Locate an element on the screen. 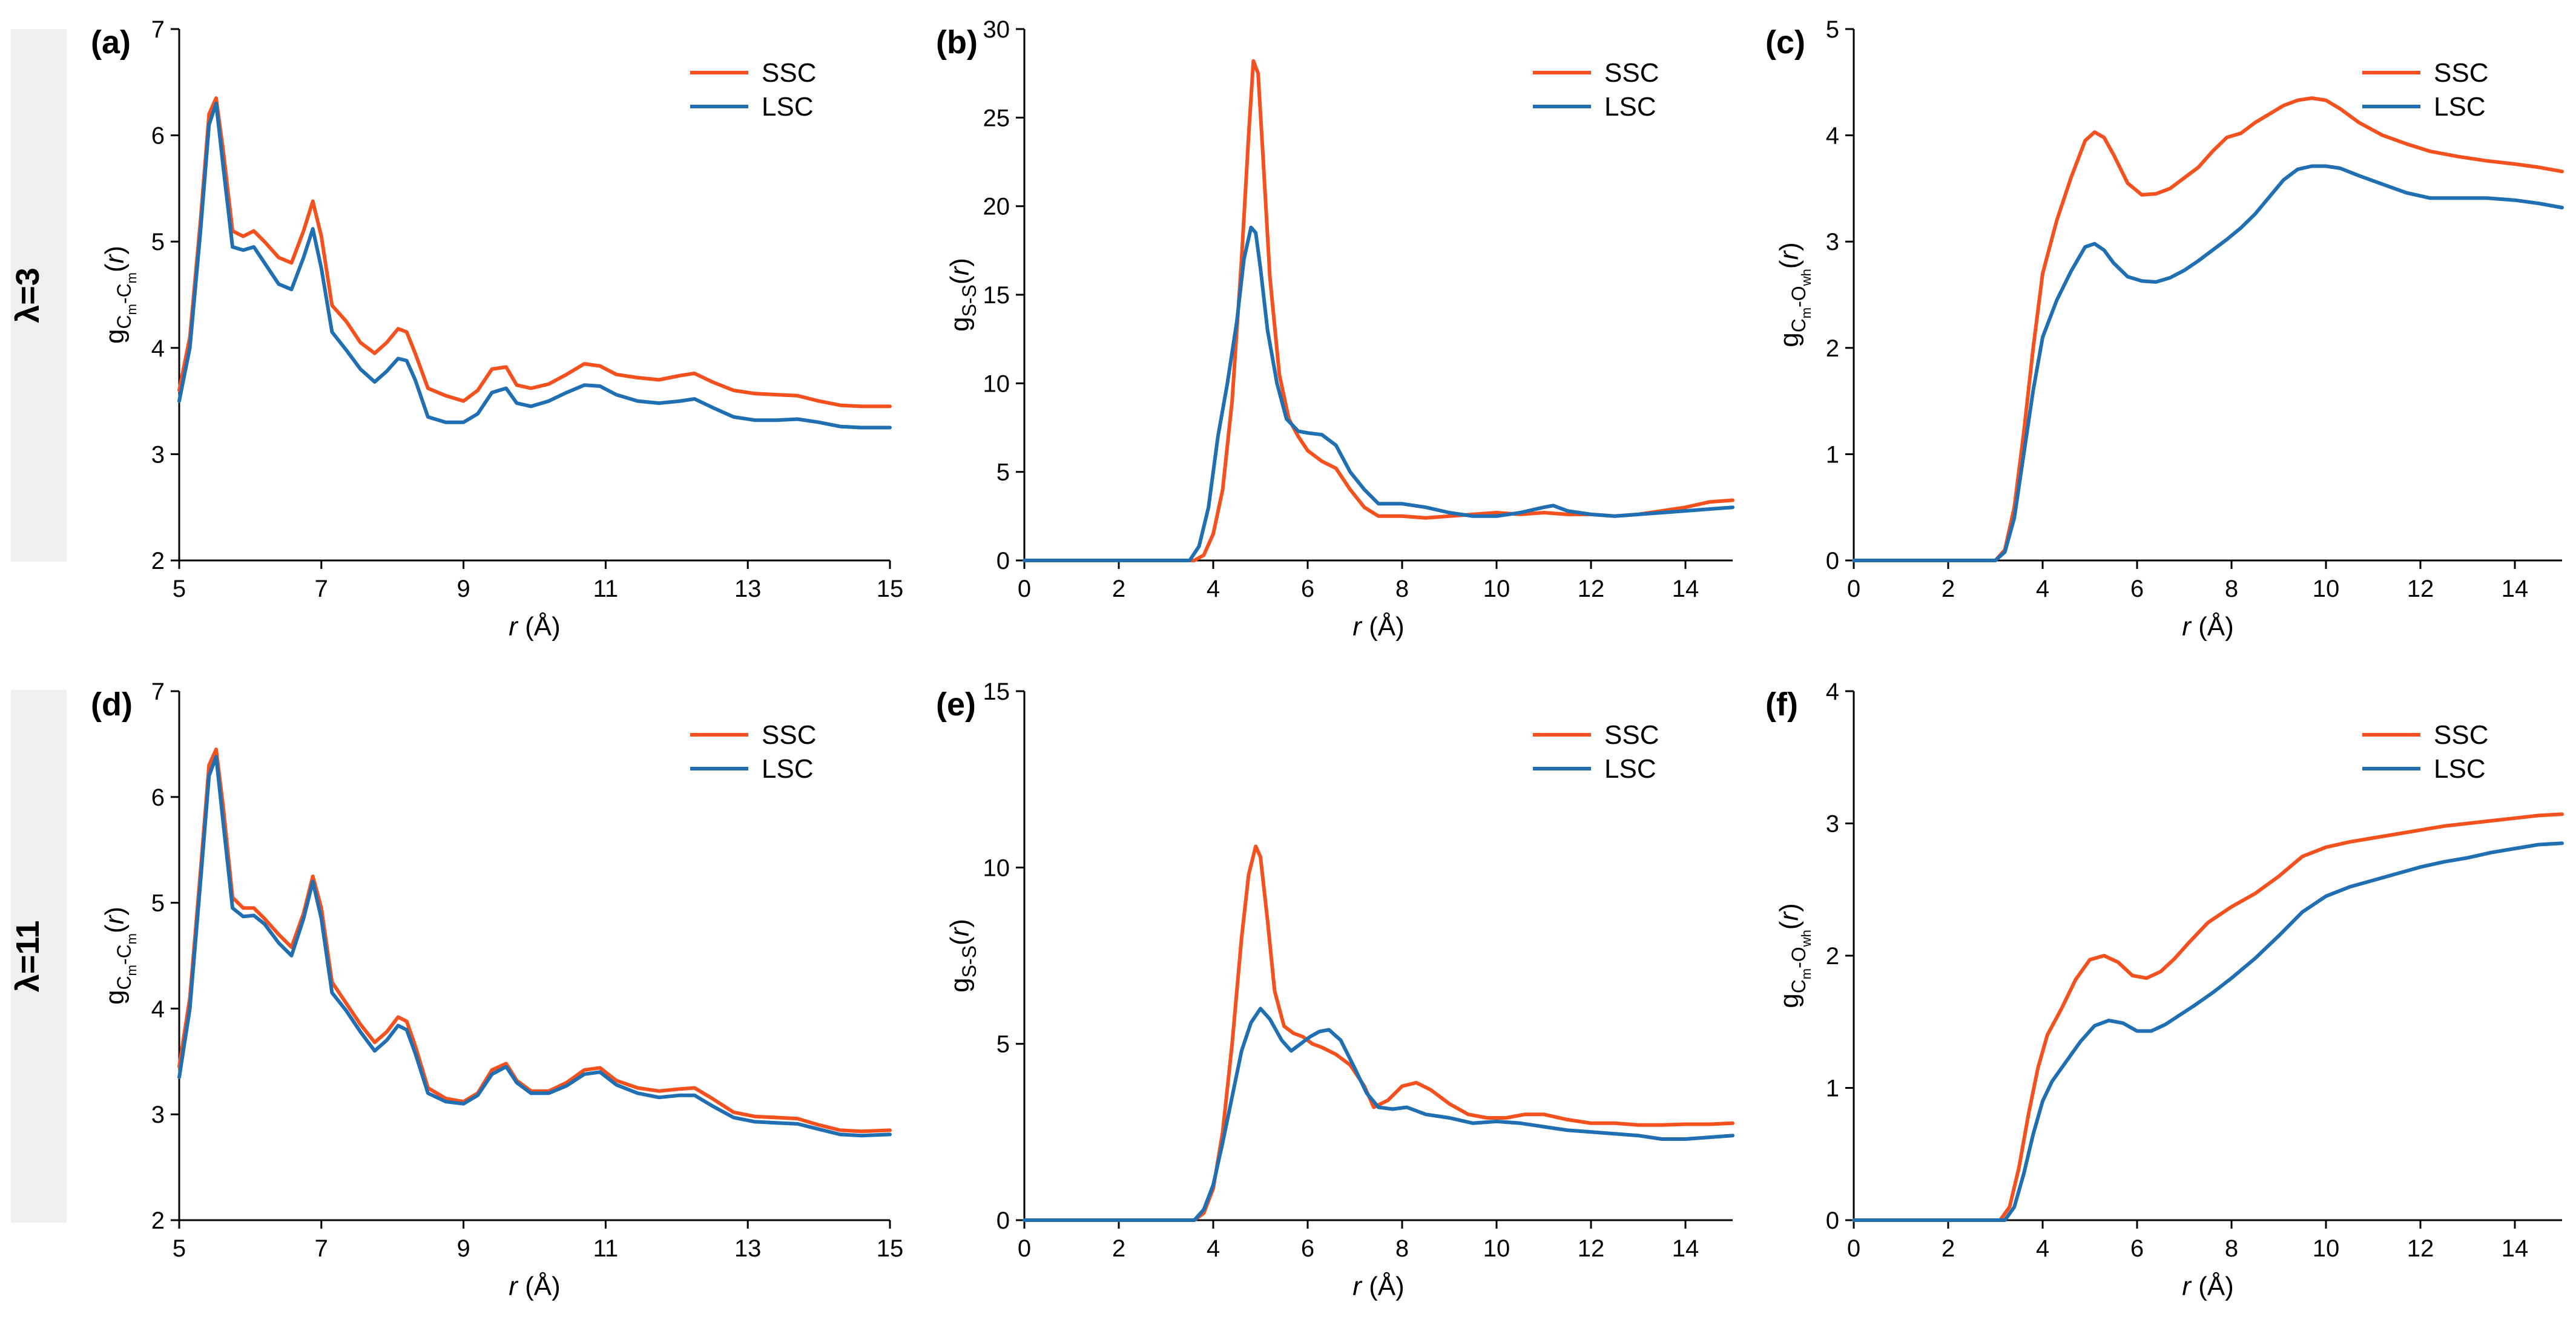 The height and width of the screenshot is (1317, 2576). panel-d: 5 7 9 11 13 15 2 3 4 5 6 7 (d) r (Å) gCm-Cm(r) SSC LSC is located at coordinates (497, 990).